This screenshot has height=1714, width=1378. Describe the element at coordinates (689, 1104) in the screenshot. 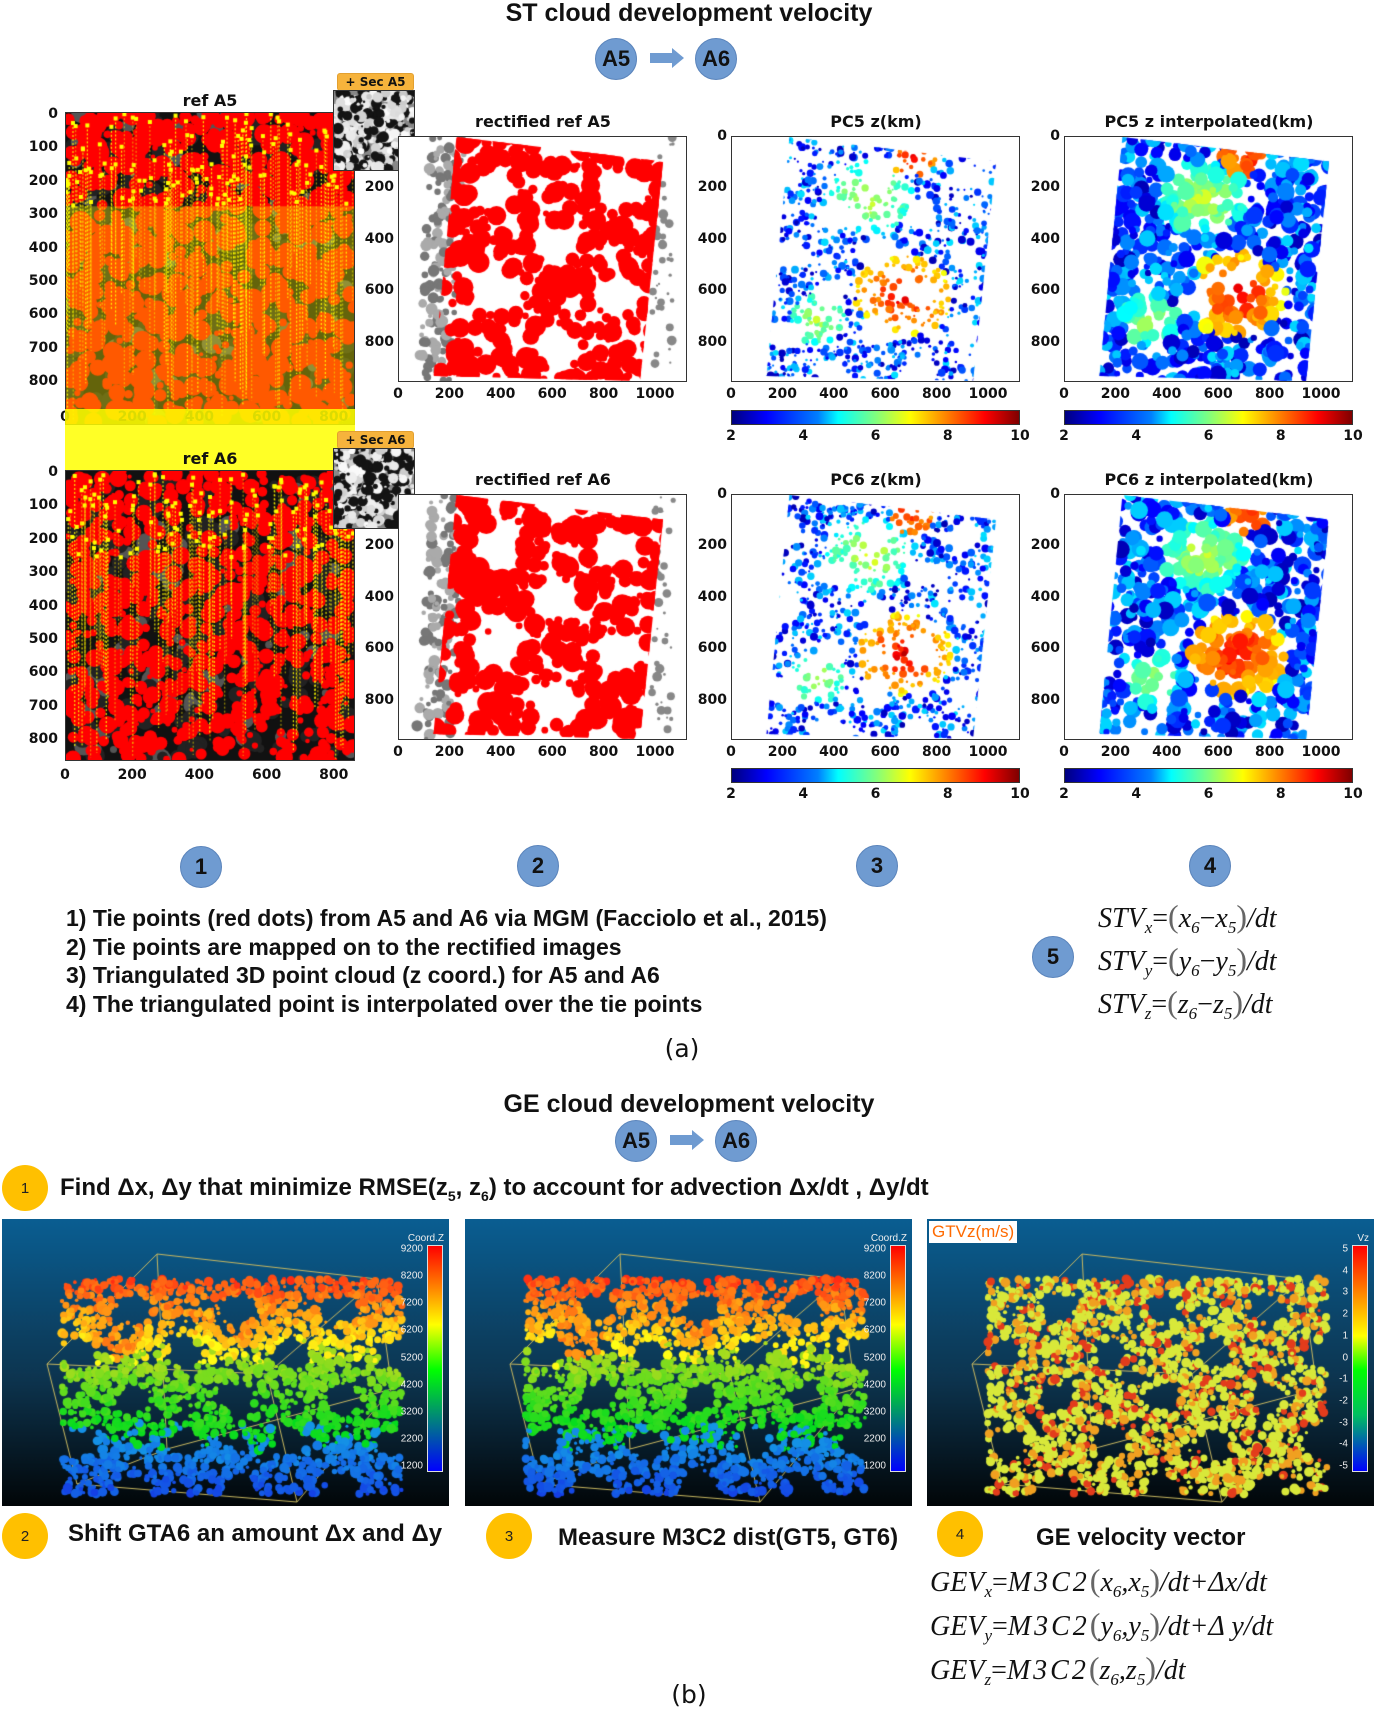

I see `section-b-title: GE cloud development velocity` at that location.